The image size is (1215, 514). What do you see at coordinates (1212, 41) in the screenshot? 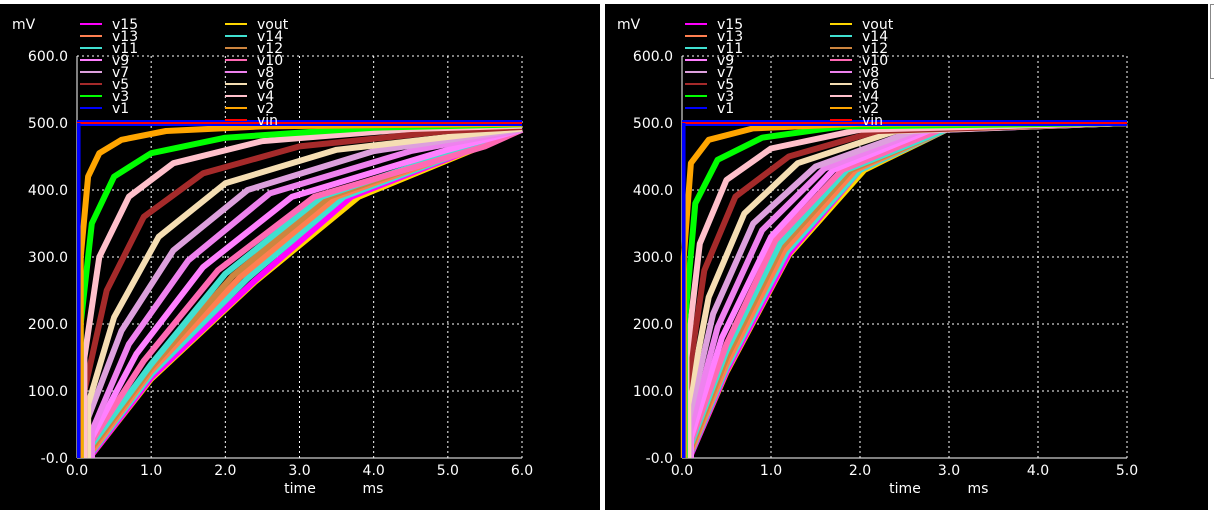
I see `window-edge` at bounding box center [1212, 41].